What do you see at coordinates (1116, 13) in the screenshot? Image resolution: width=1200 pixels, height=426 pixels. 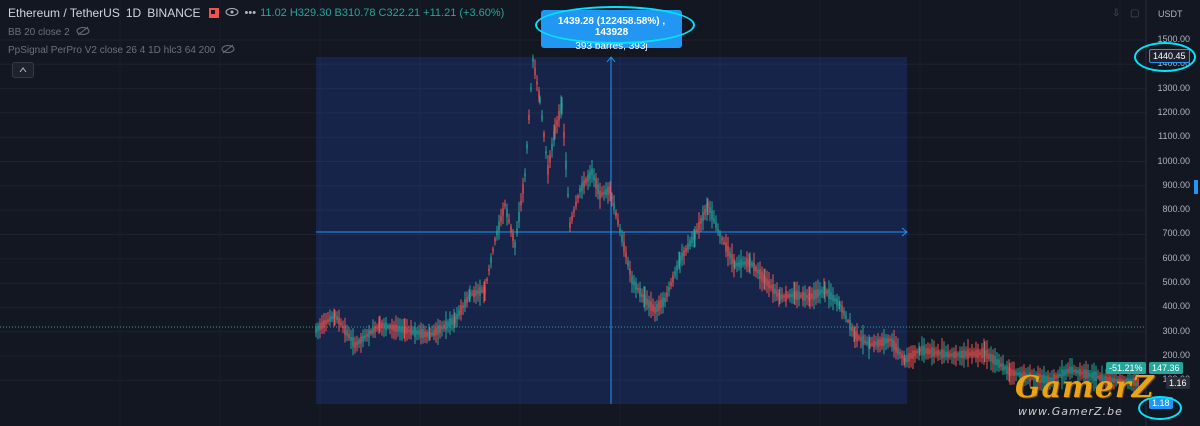 I see `download-icon: ⇩` at bounding box center [1116, 13].